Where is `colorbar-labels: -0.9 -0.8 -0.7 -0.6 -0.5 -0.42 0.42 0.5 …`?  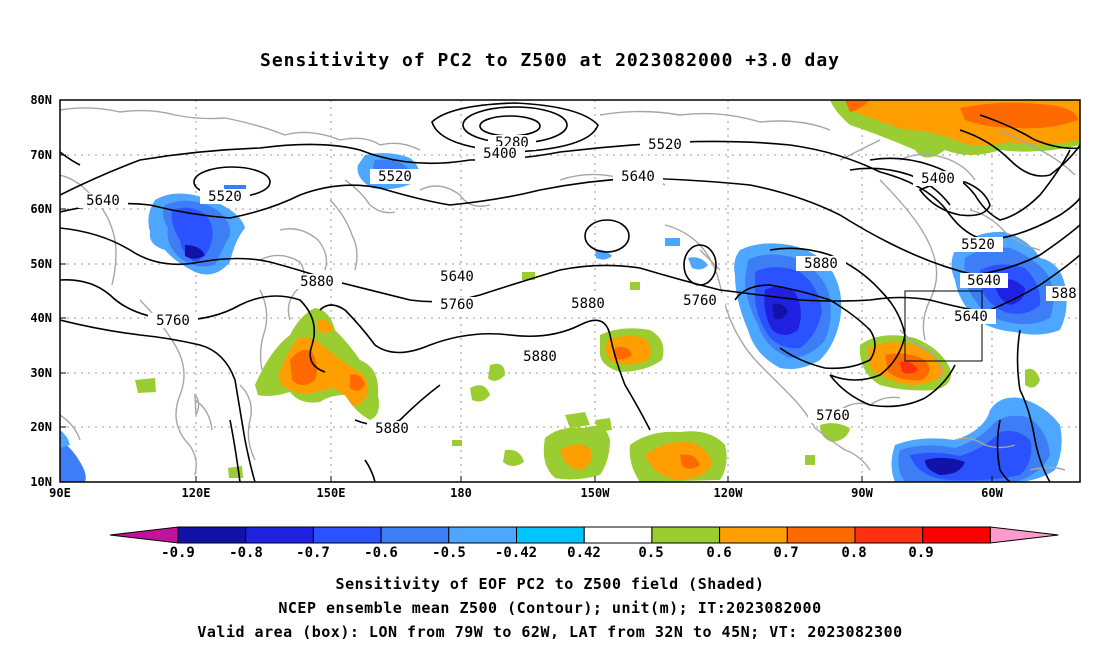
colorbar-labels: -0.9 -0.8 -0.7 -0.6 -0.5 -0.42 0.42 0.5 … is located at coordinates (547, 553).